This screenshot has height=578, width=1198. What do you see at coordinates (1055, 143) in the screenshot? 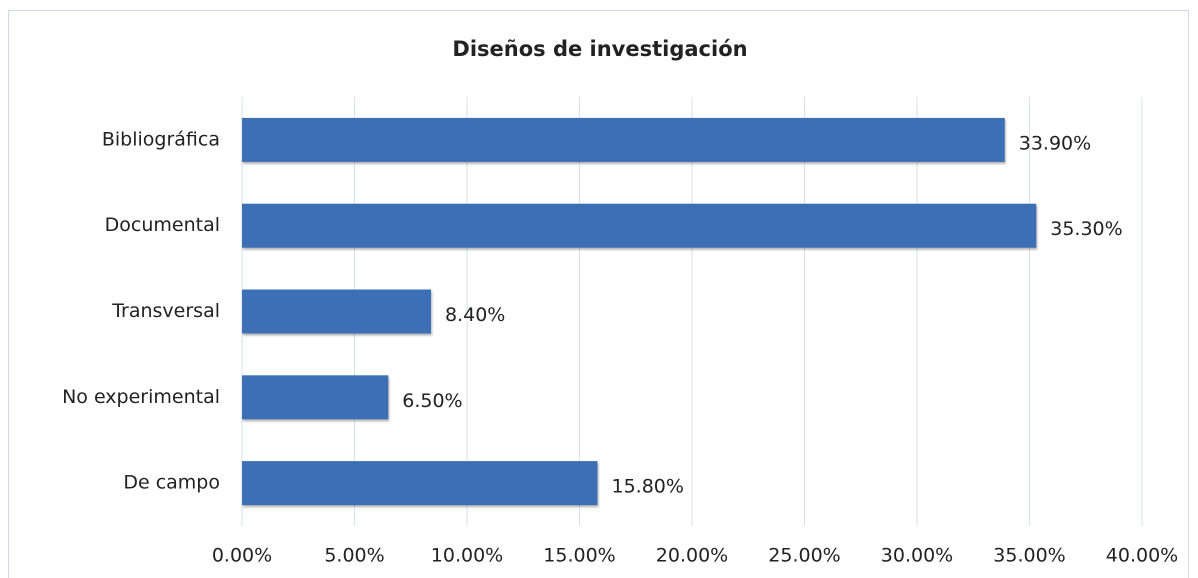
I see `value-label: 33.90%` at bounding box center [1055, 143].